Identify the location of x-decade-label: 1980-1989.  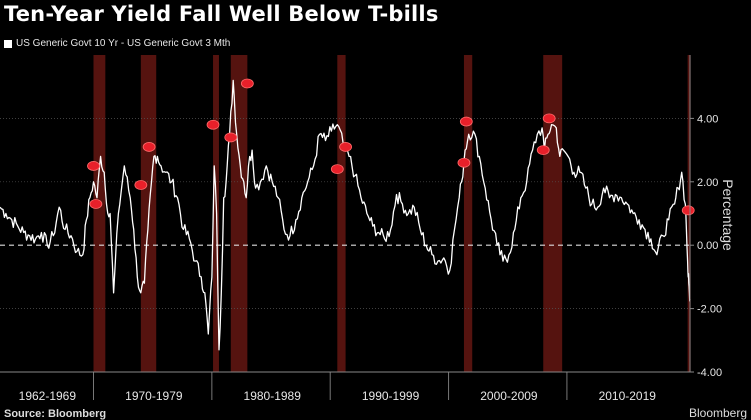
(273, 396).